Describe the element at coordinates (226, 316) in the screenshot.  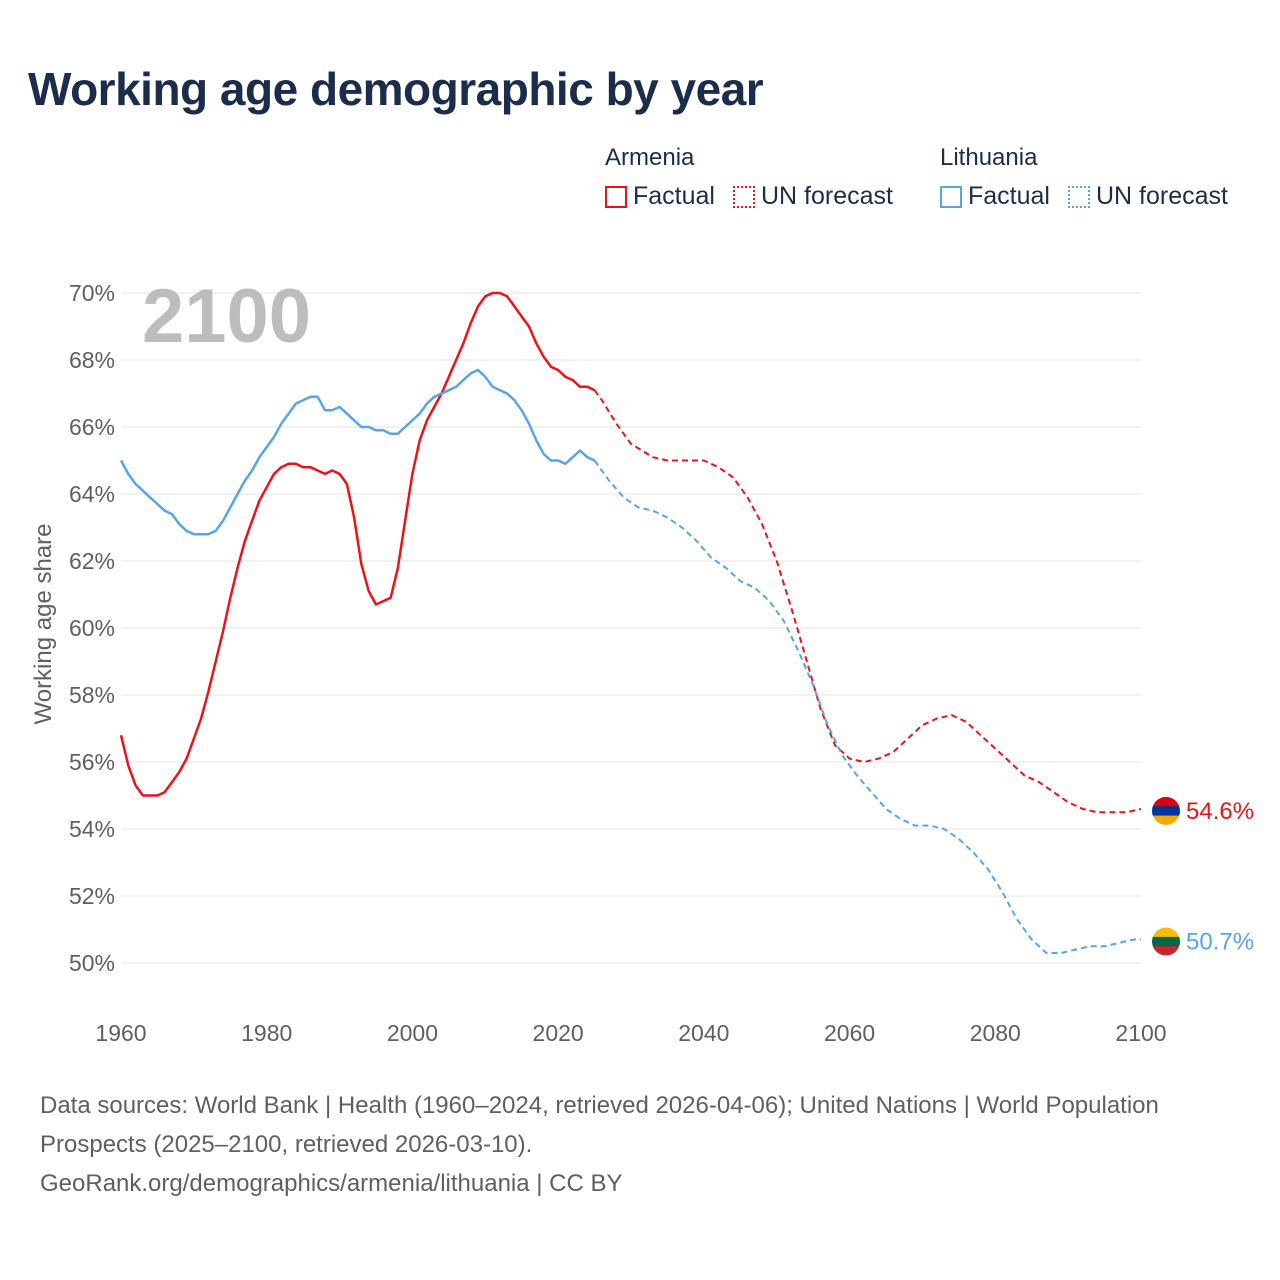
I see `year-watermark: 2100` at that location.